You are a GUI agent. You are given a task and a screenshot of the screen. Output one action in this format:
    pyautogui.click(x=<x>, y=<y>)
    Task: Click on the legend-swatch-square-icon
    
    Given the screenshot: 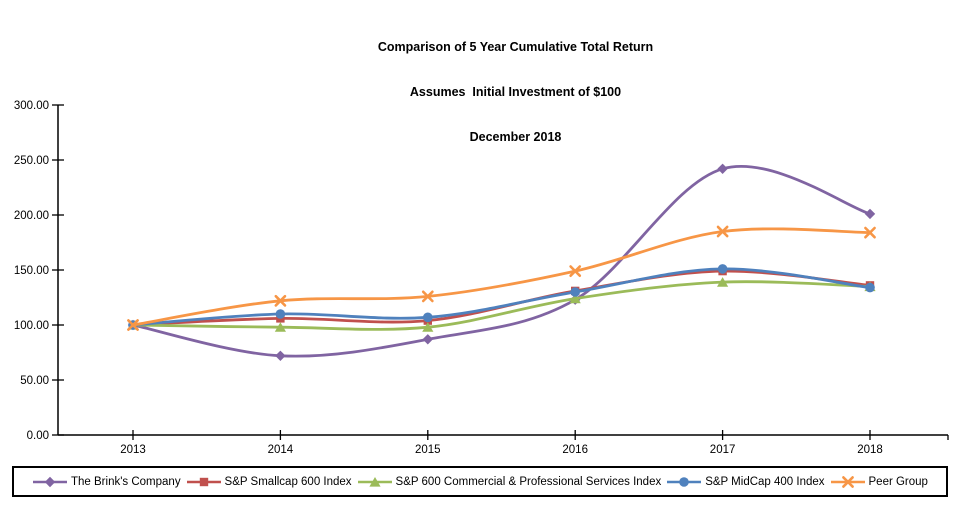 What is the action you would take?
    pyautogui.click(x=203, y=481)
    